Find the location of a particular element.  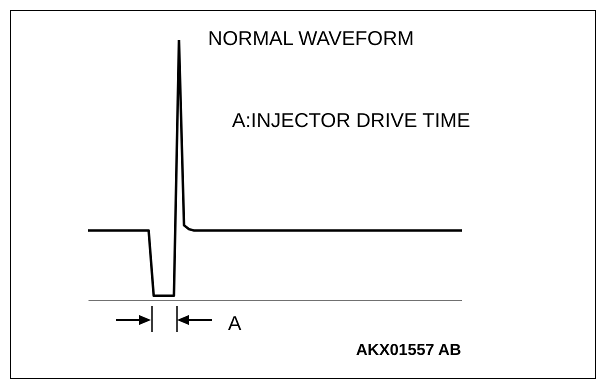

text: AKX01557 AB is located at coordinates (409, 350).